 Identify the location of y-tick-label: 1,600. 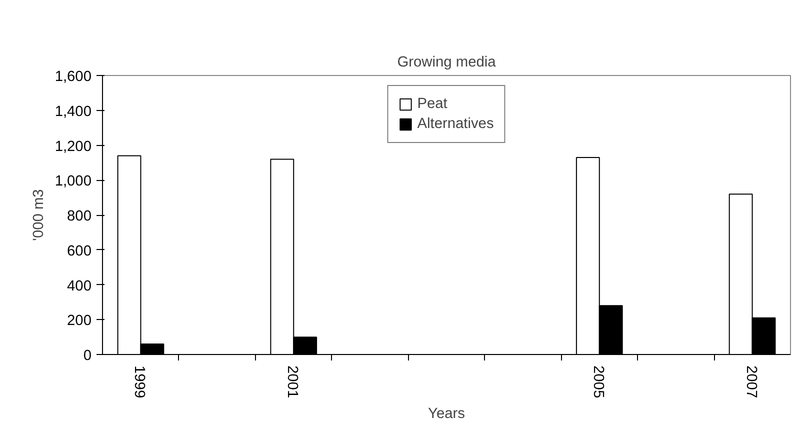
(73, 77).